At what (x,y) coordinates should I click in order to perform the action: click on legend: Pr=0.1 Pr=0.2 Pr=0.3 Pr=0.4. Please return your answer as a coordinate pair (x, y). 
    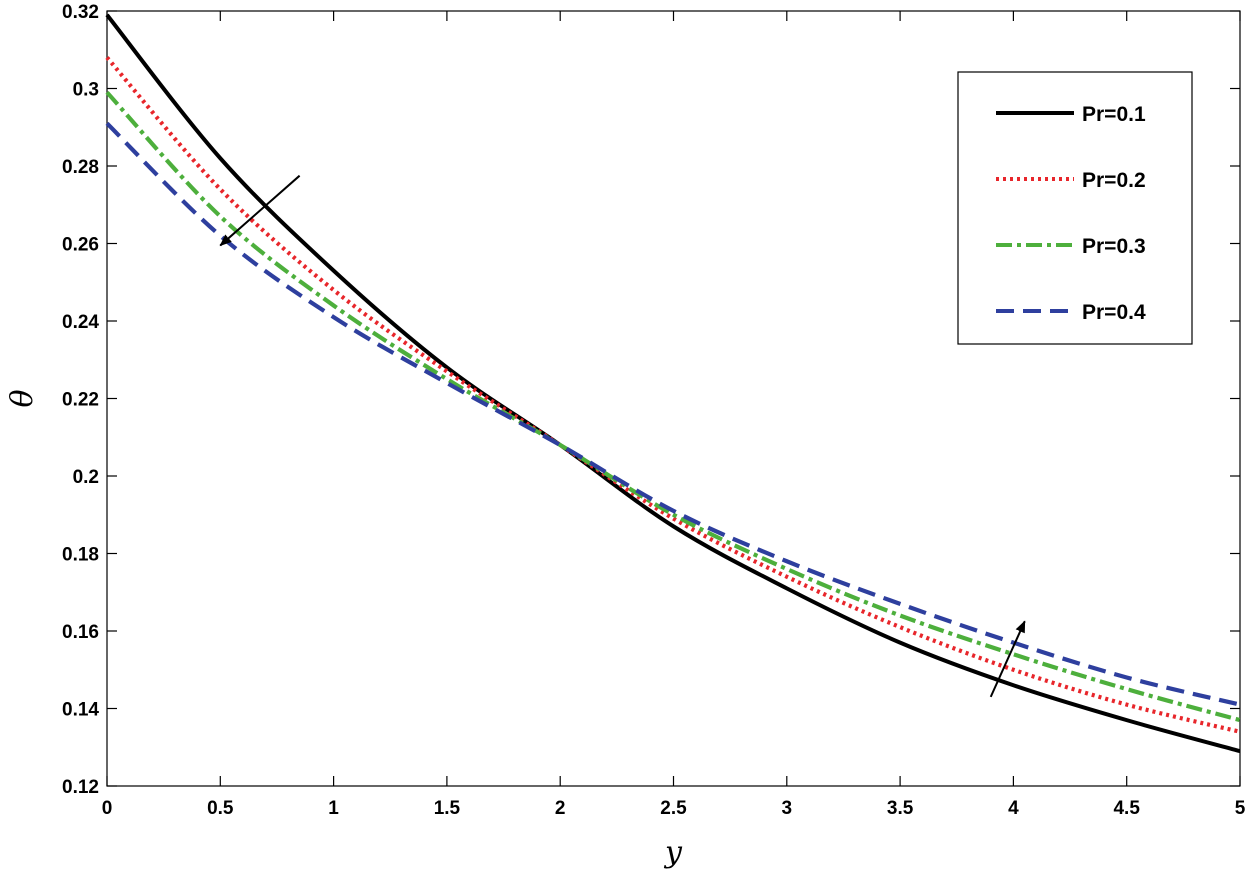
    Looking at the image, I should click on (1075, 208).